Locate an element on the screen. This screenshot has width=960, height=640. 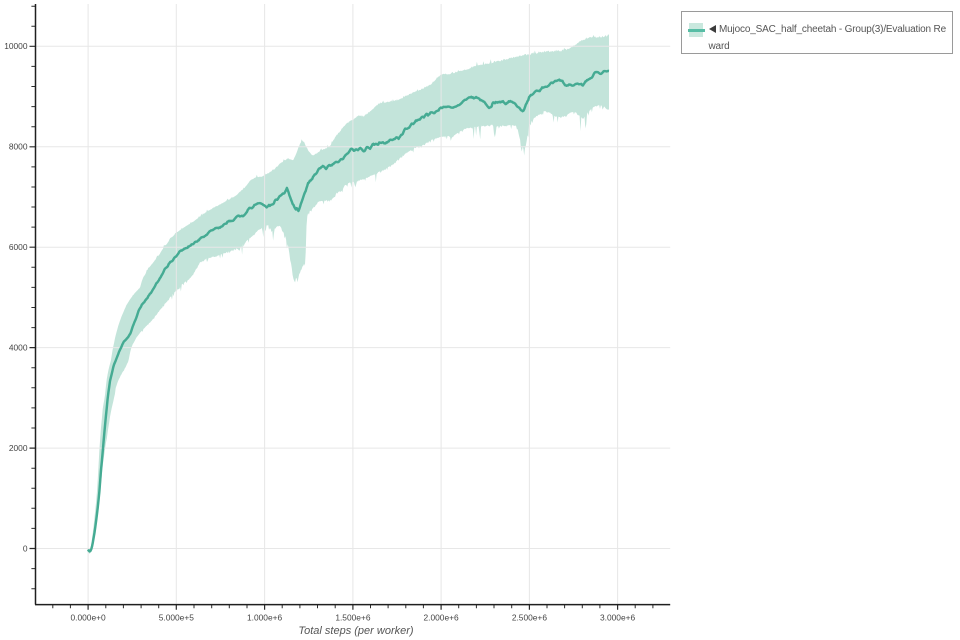
svg-text: 2.500e+6 is located at coordinates (530, 618).